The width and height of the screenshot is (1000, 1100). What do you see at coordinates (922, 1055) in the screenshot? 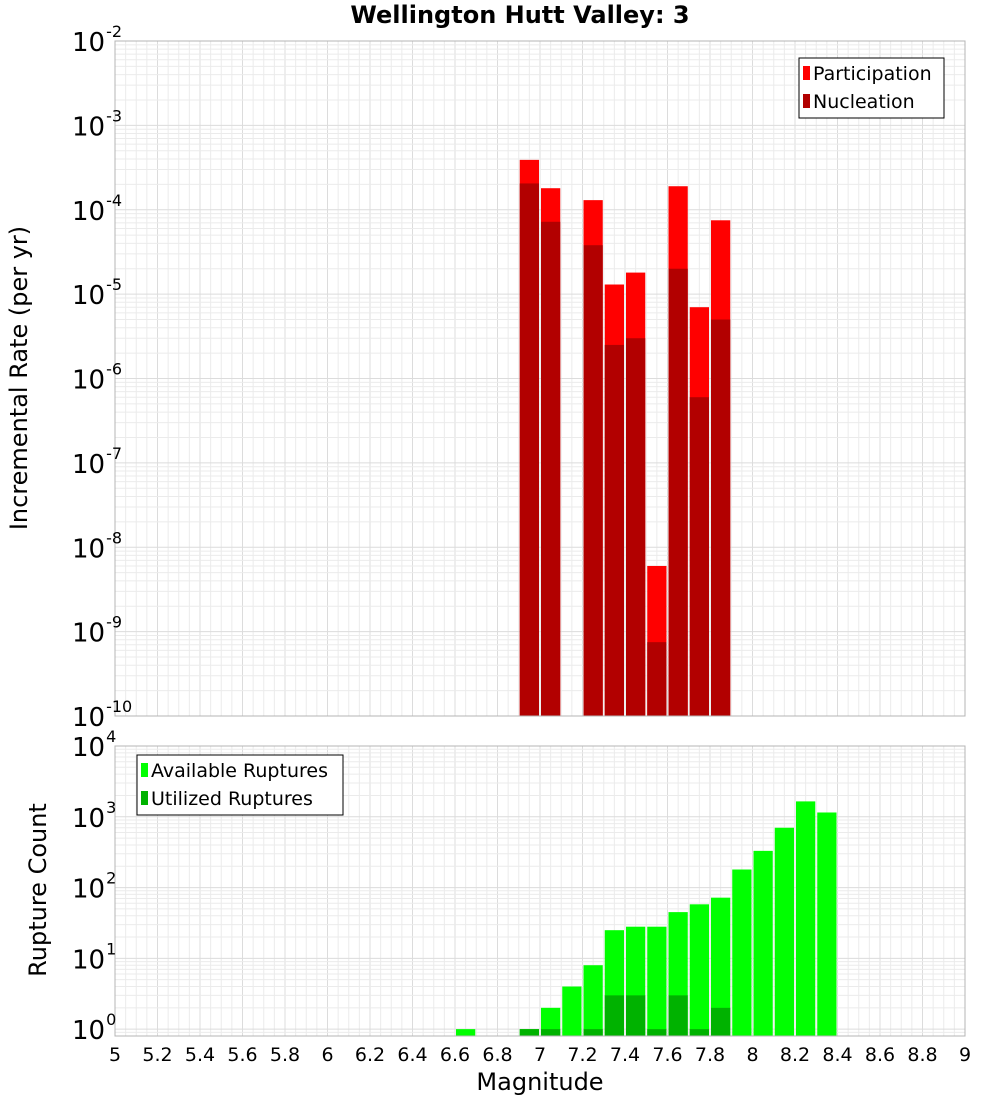
I see `x-tick-label: 8.8` at bounding box center [922, 1055].